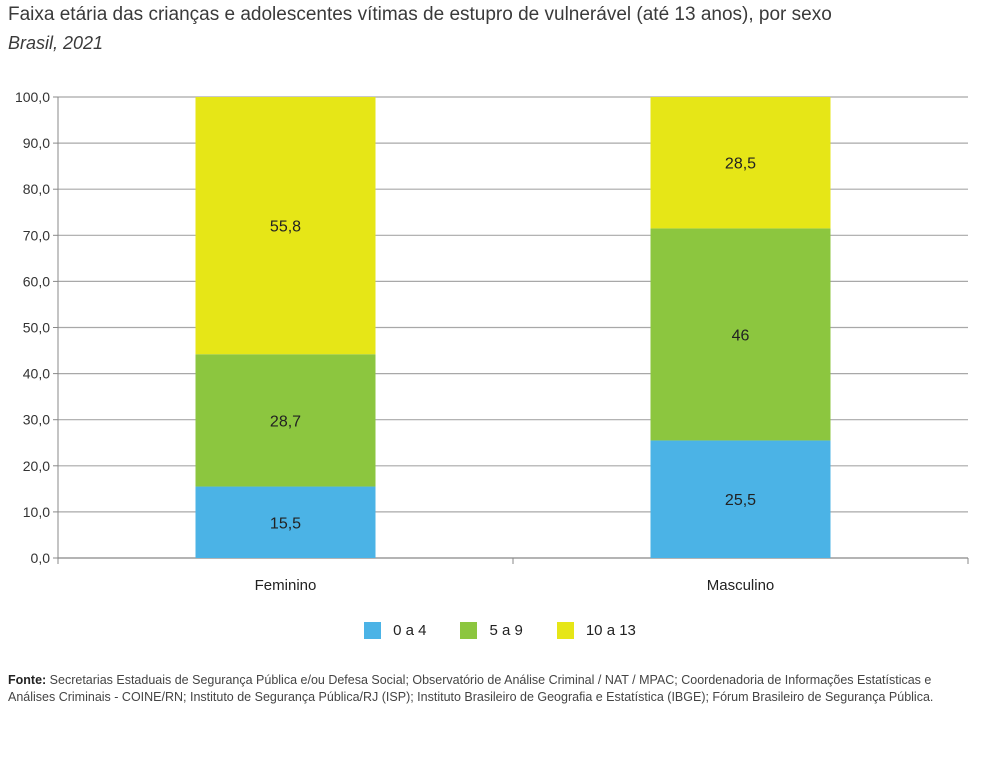  What do you see at coordinates (565, 630) in the screenshot?
I see `legend-swatch-10a13` at bounding box center [565, 630].